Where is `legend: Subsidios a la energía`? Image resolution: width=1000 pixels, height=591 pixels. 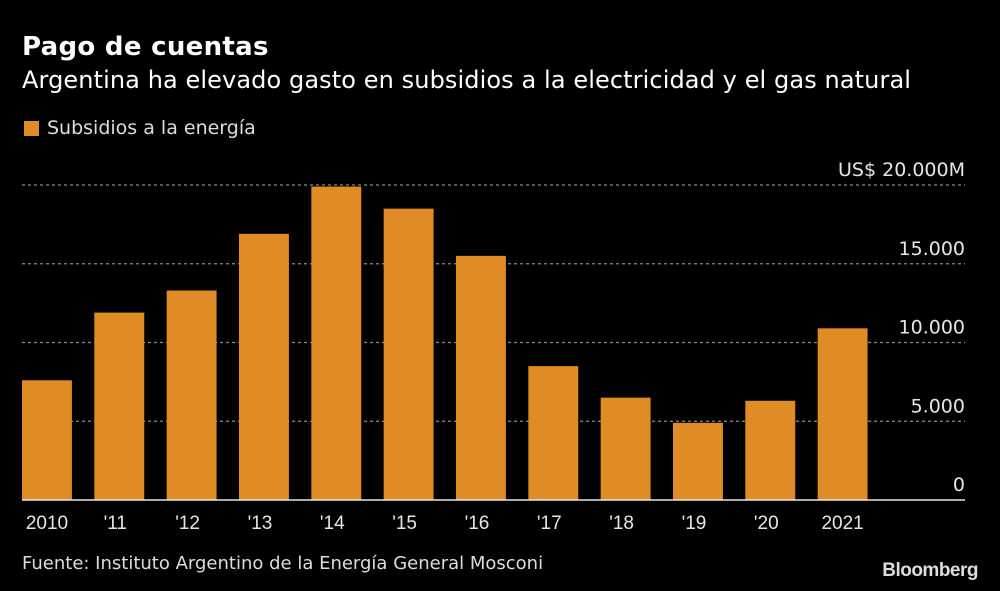
legend: Subsidios a la energía is located at coordinates (140, 128).